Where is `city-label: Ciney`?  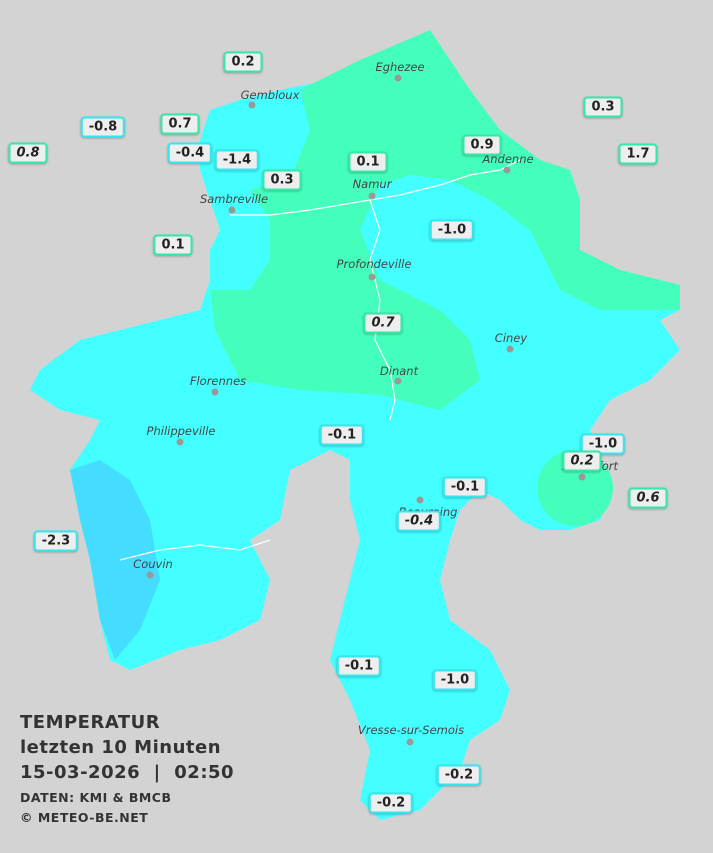
city-label: Ciney is located at coordinates (511, 338).